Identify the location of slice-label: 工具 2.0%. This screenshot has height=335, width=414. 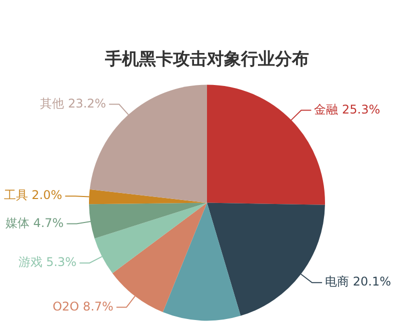
(33, 195).